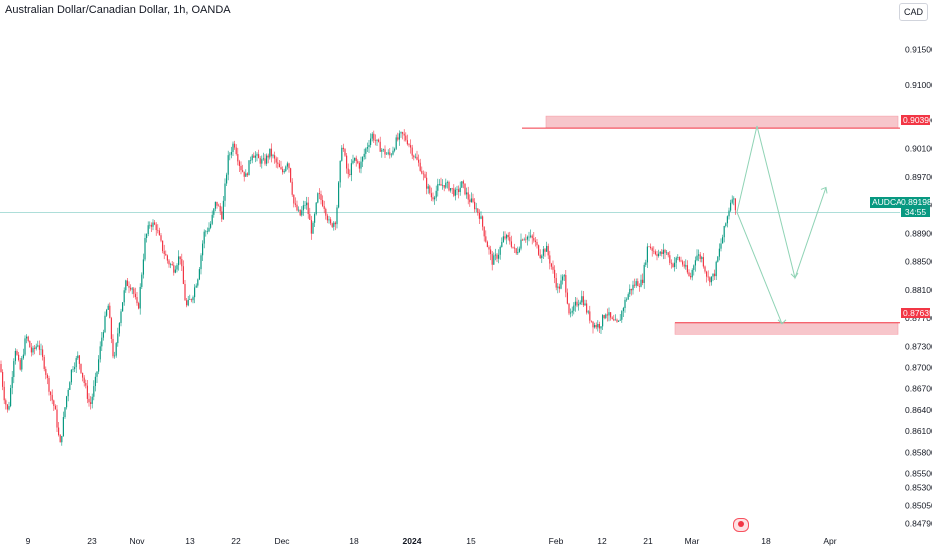  What do you see at coordinates (829, 541) in the screenshot?
I see `time-tick-label: Apr` at bounding box center [829, 541].